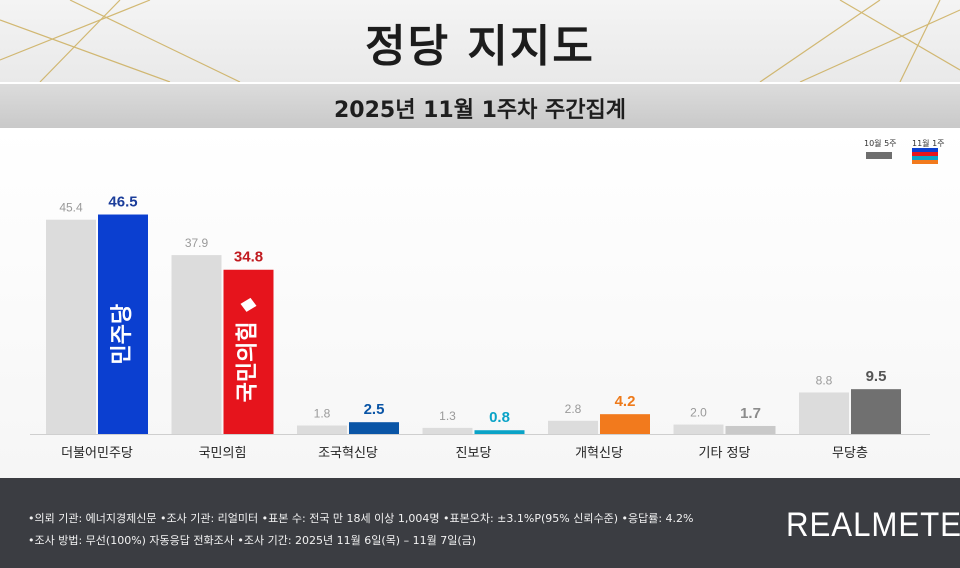 Image resolution: width=960 pixels, height=568 pixels. I want to click on legend-label-previous: 10월 5주, so click(880, 143).